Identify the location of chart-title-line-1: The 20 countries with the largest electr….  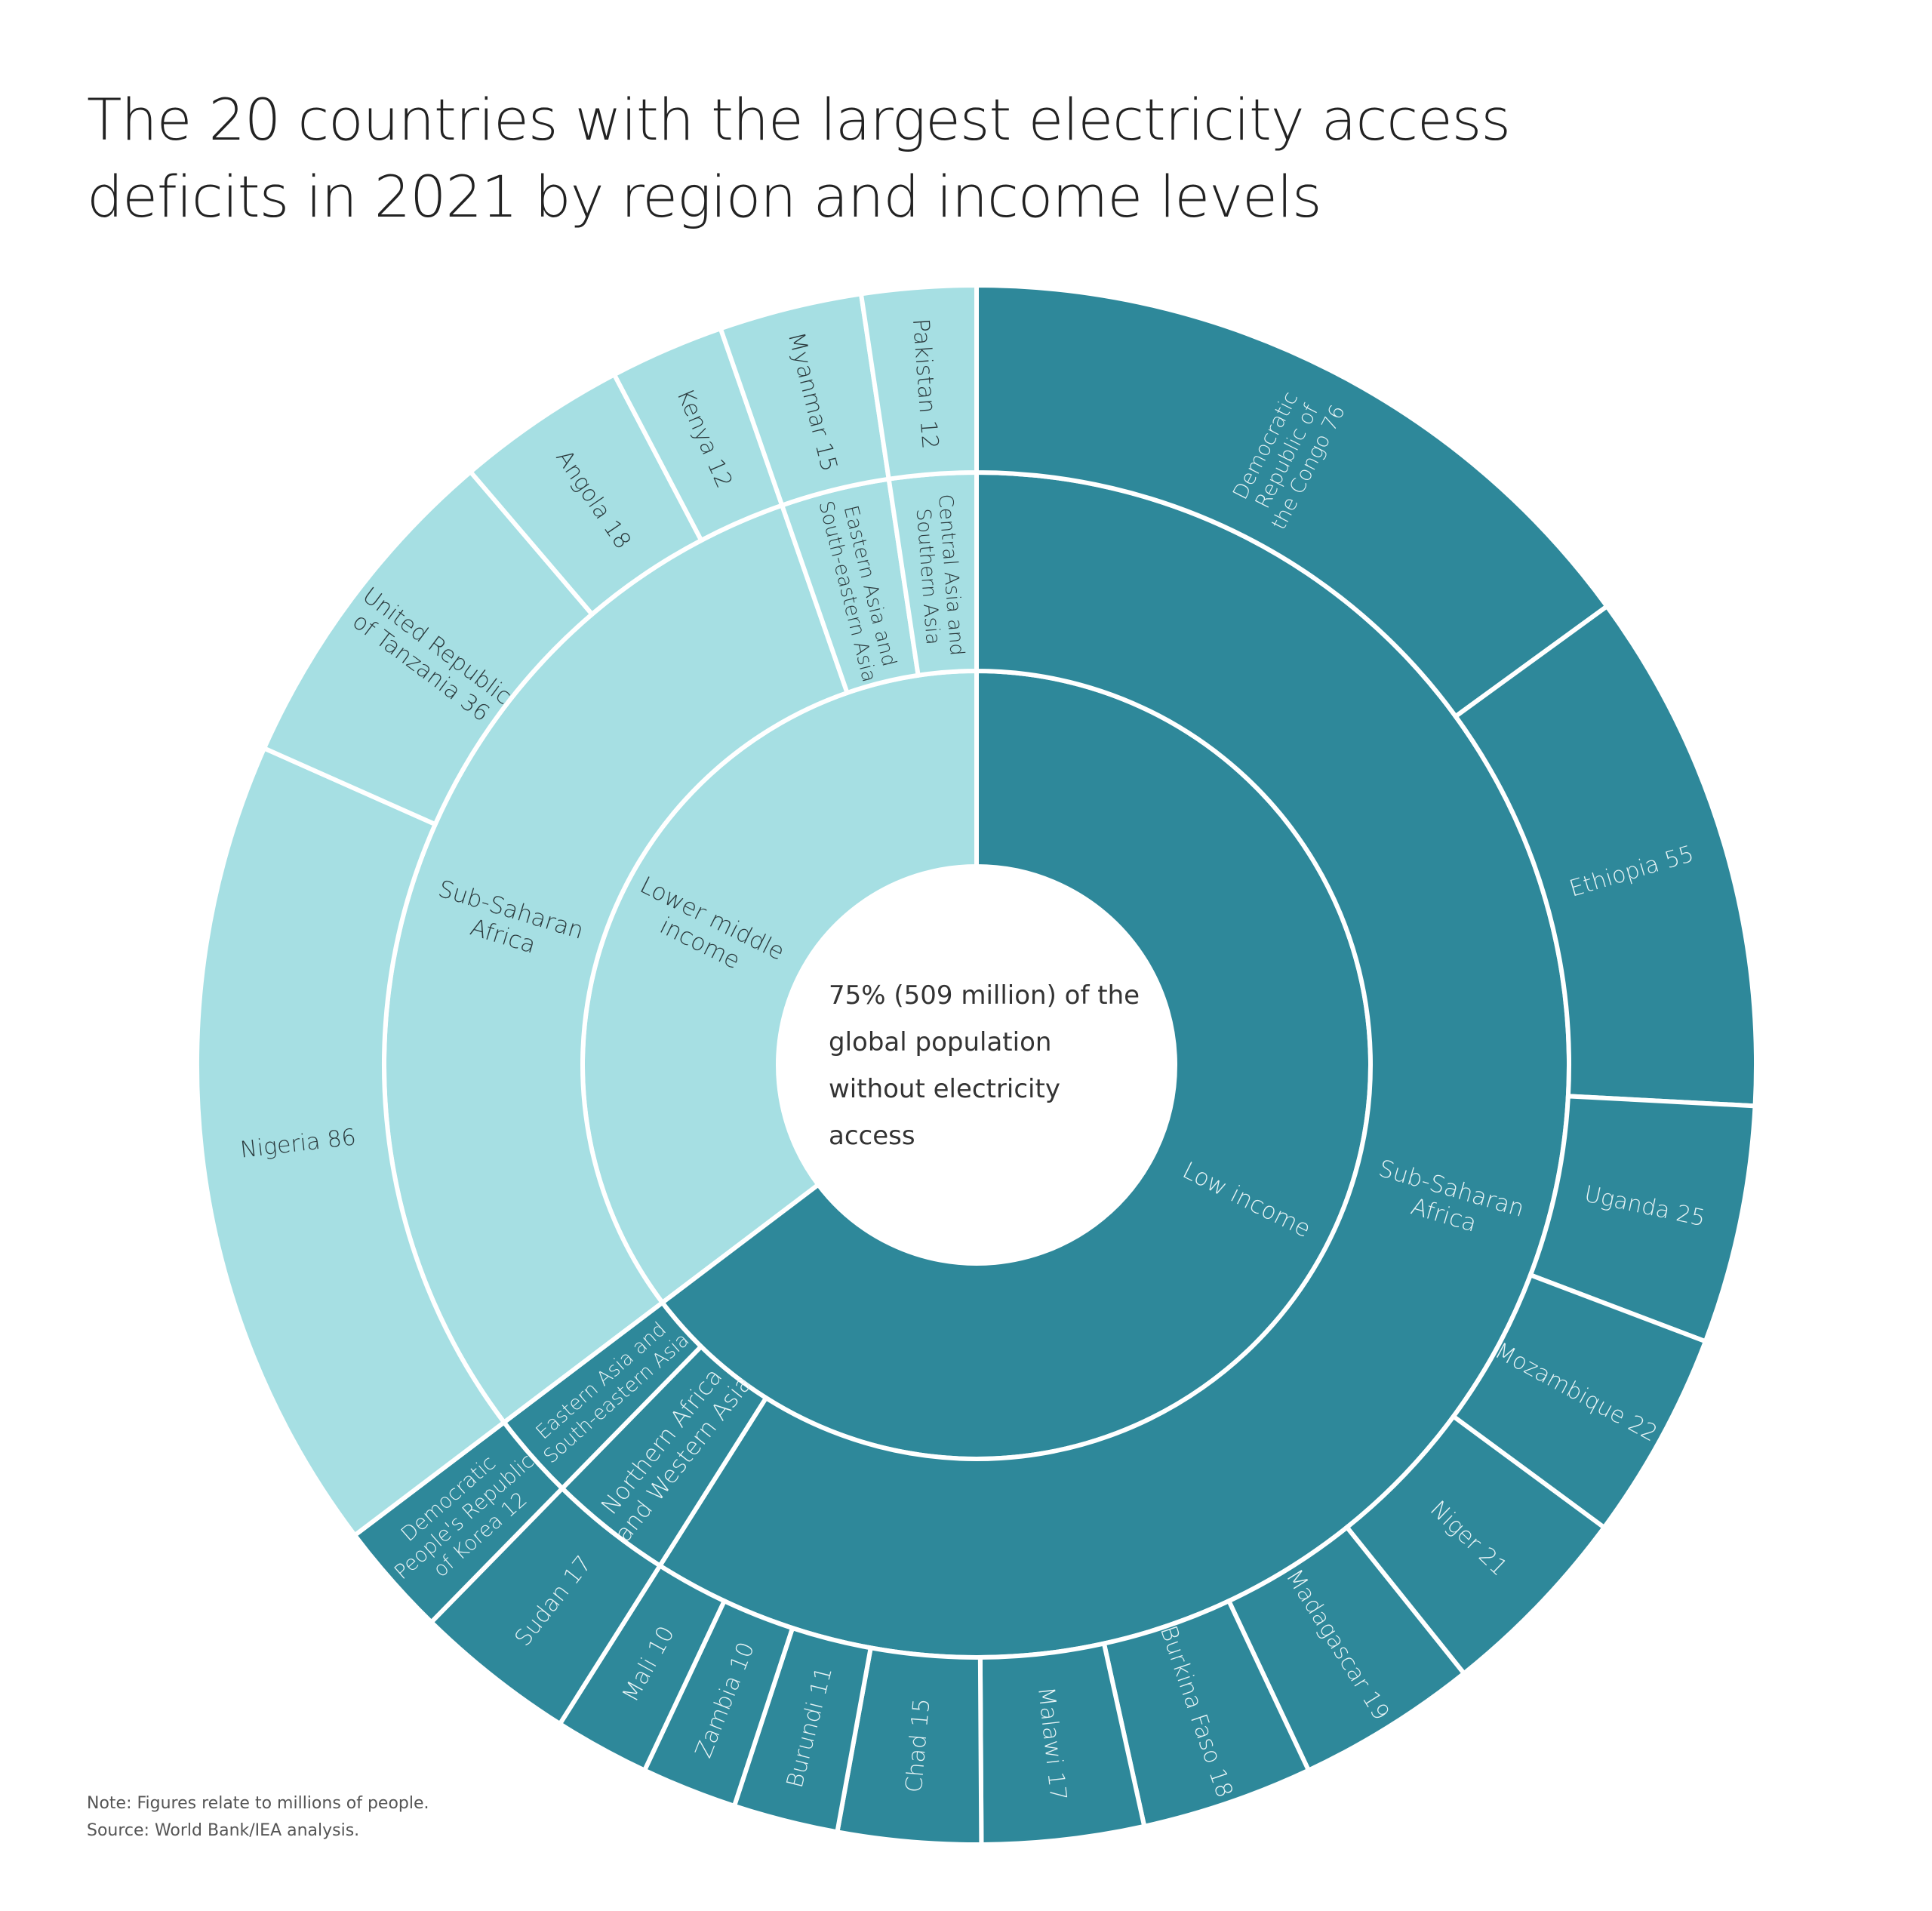
(799, 120).